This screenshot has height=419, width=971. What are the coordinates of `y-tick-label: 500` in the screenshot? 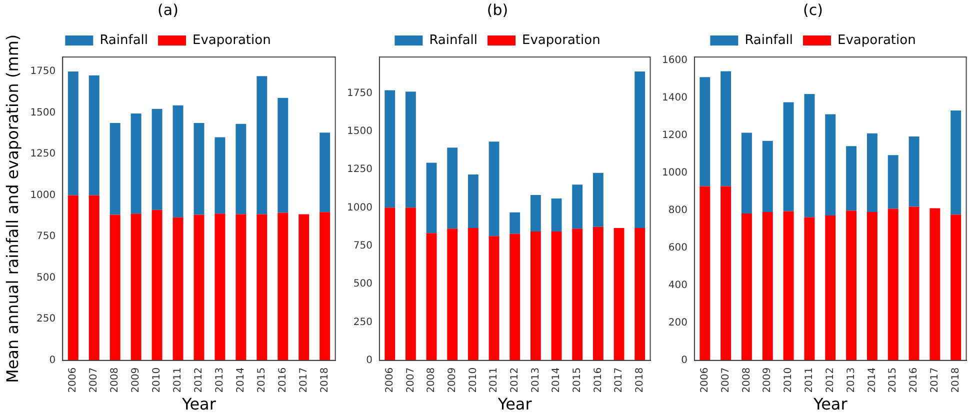 It's located at (46, 278).